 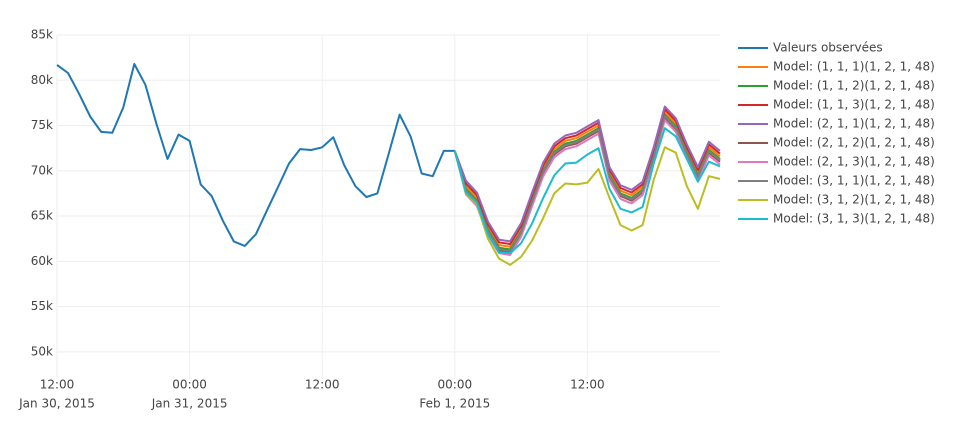 I want to click on legend-label: Model: (1, 1, 3)(1, 2, 1, 48), so click(x=854, y=105).